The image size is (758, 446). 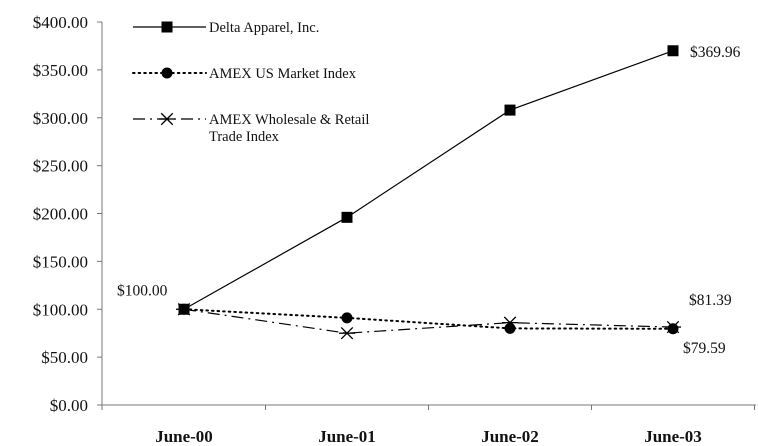 I want to click on x-tick-label: June-02, so click(x=510, y=436).